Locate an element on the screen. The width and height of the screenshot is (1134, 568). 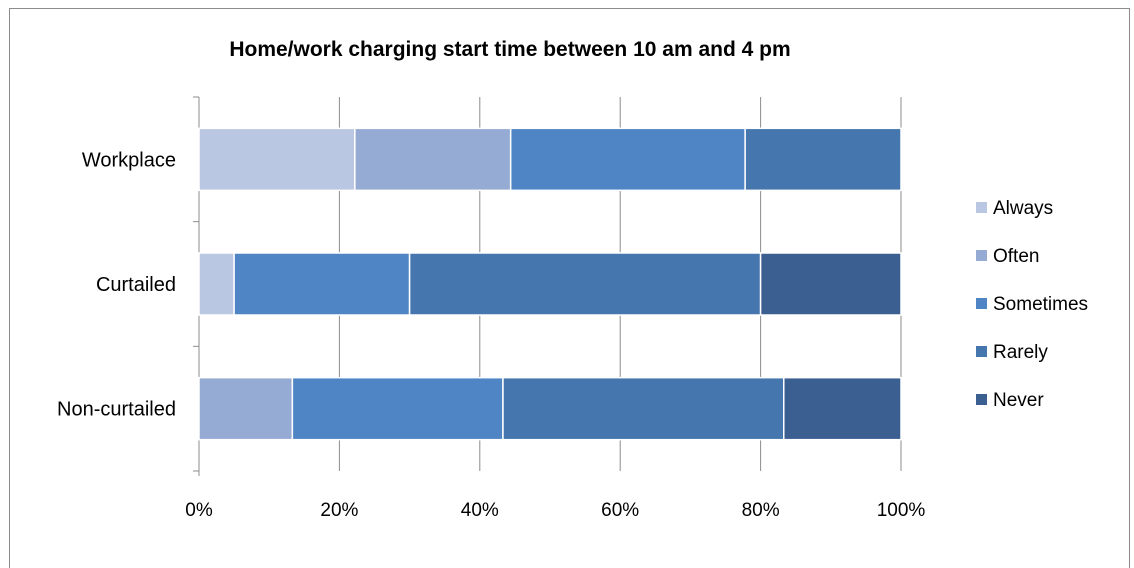
bar-often-workplace is located at coordinates (433, 159).